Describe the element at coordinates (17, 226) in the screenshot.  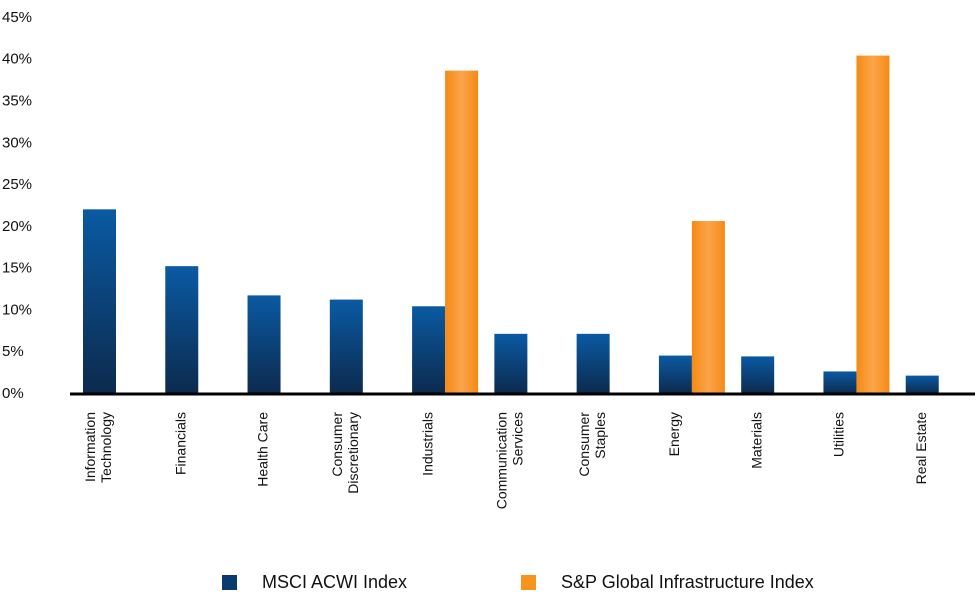
I see `y-tick-label: 20%` at that location.